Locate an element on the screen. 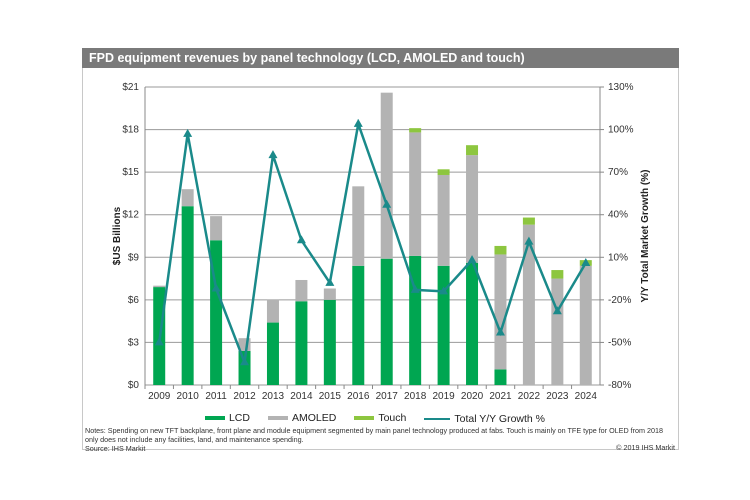 The width and height of the screenshot is (750, 500). y-tick-label: $21 is located at coordinates (130, 87).